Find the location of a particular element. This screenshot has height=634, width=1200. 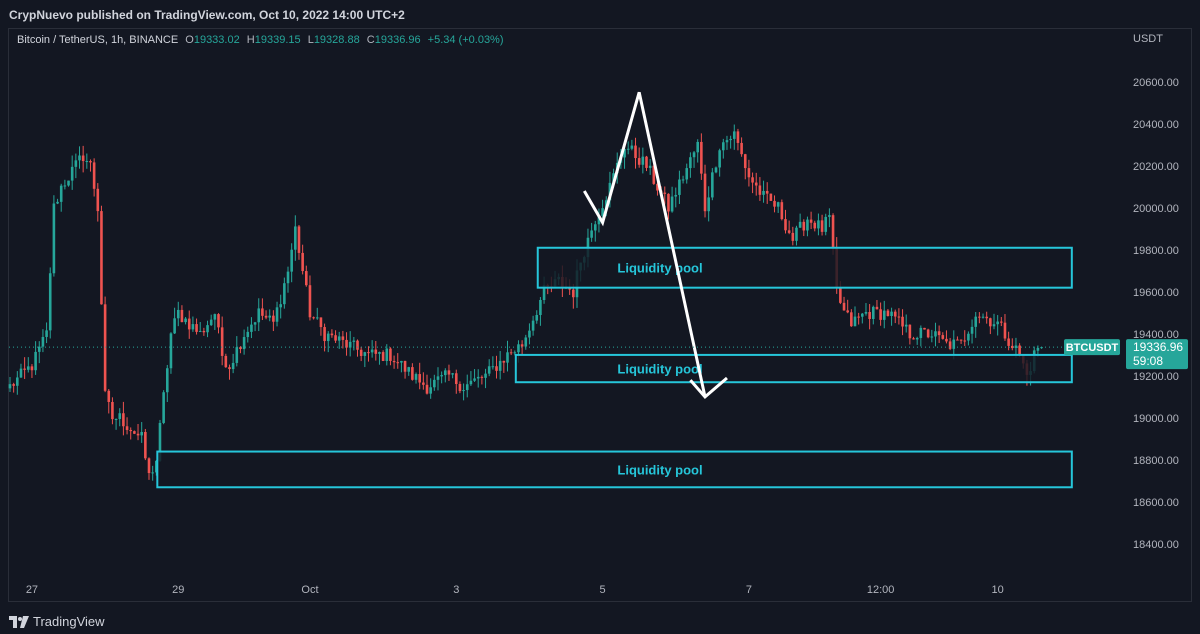

open-value: 19333.02 is located at coordinates (216, 40).